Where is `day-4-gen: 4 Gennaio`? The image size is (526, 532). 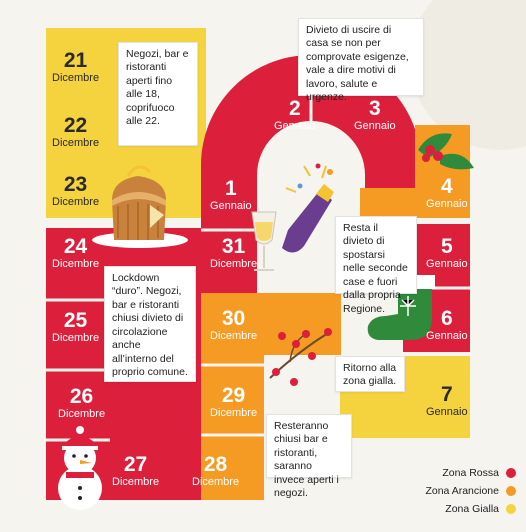
day-4-gen: 4 Gennaio is located at coordinates (447, 192).